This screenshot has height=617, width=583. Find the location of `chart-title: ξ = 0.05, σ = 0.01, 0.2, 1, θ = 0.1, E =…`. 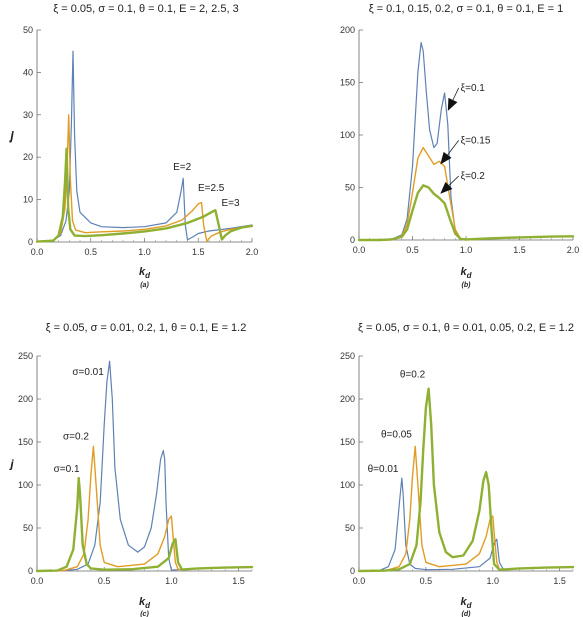

chart-title: ξ = 0.05, σ = 0.01, 0.2, 1, θ = 0.1, E =… is located at coordinates (146, 328).